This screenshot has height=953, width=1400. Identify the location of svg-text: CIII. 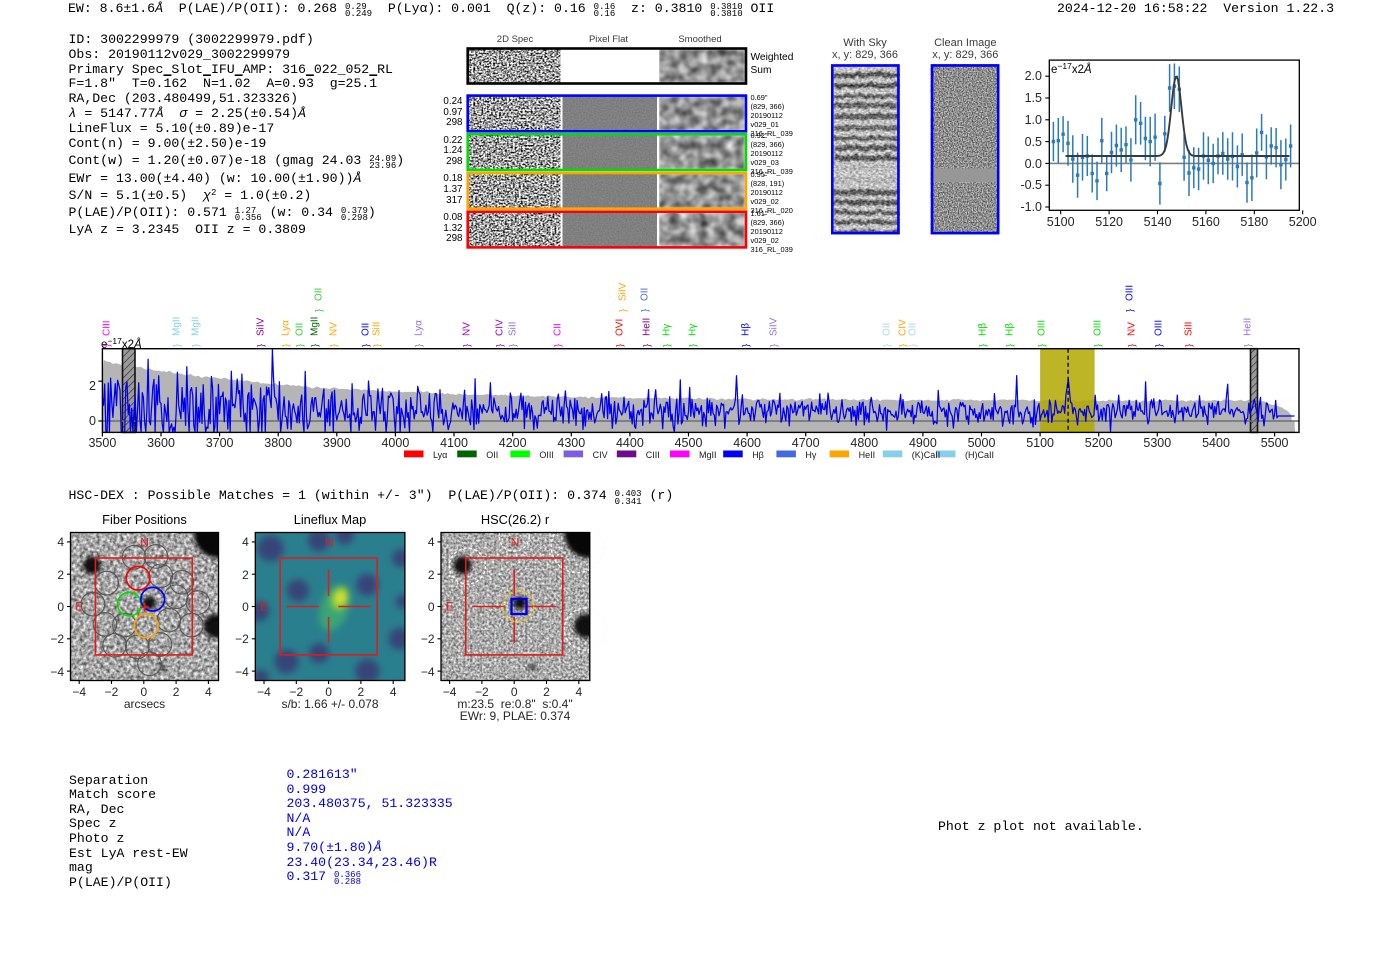
(106, 328).